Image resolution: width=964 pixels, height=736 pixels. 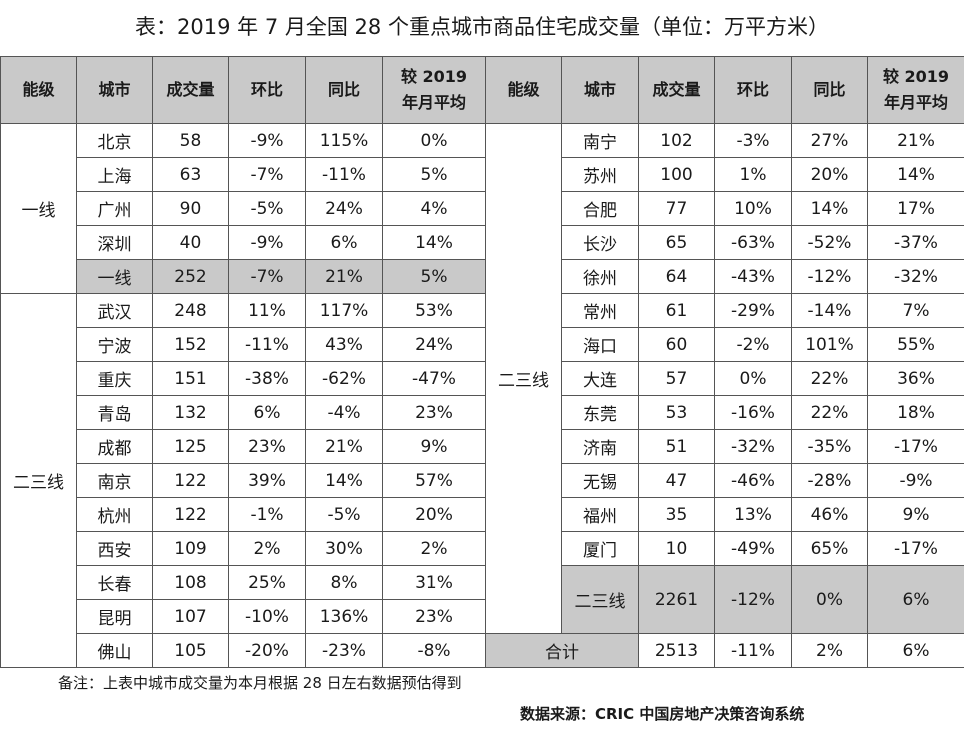 I want to click on cell-vs: 18%, so click(x=915, y=412).